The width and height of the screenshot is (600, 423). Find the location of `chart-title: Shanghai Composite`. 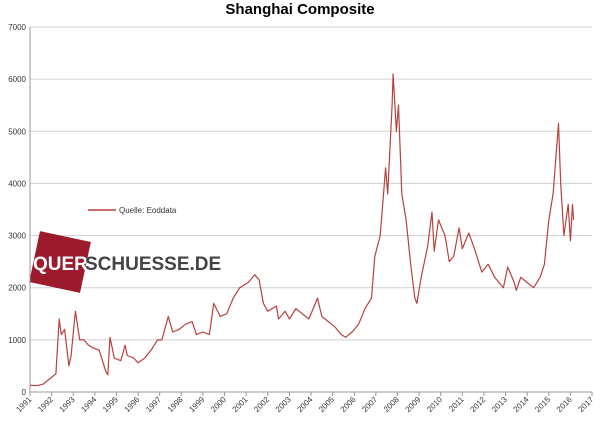

chart-title: Shanghai Composite is located at coordinates (299, 9).